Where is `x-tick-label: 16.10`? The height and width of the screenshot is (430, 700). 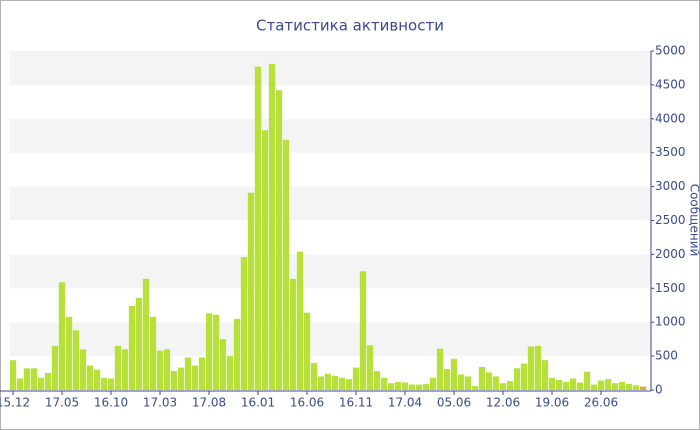
x-tick-label: 16.10 is located at coordinates (111, 403).